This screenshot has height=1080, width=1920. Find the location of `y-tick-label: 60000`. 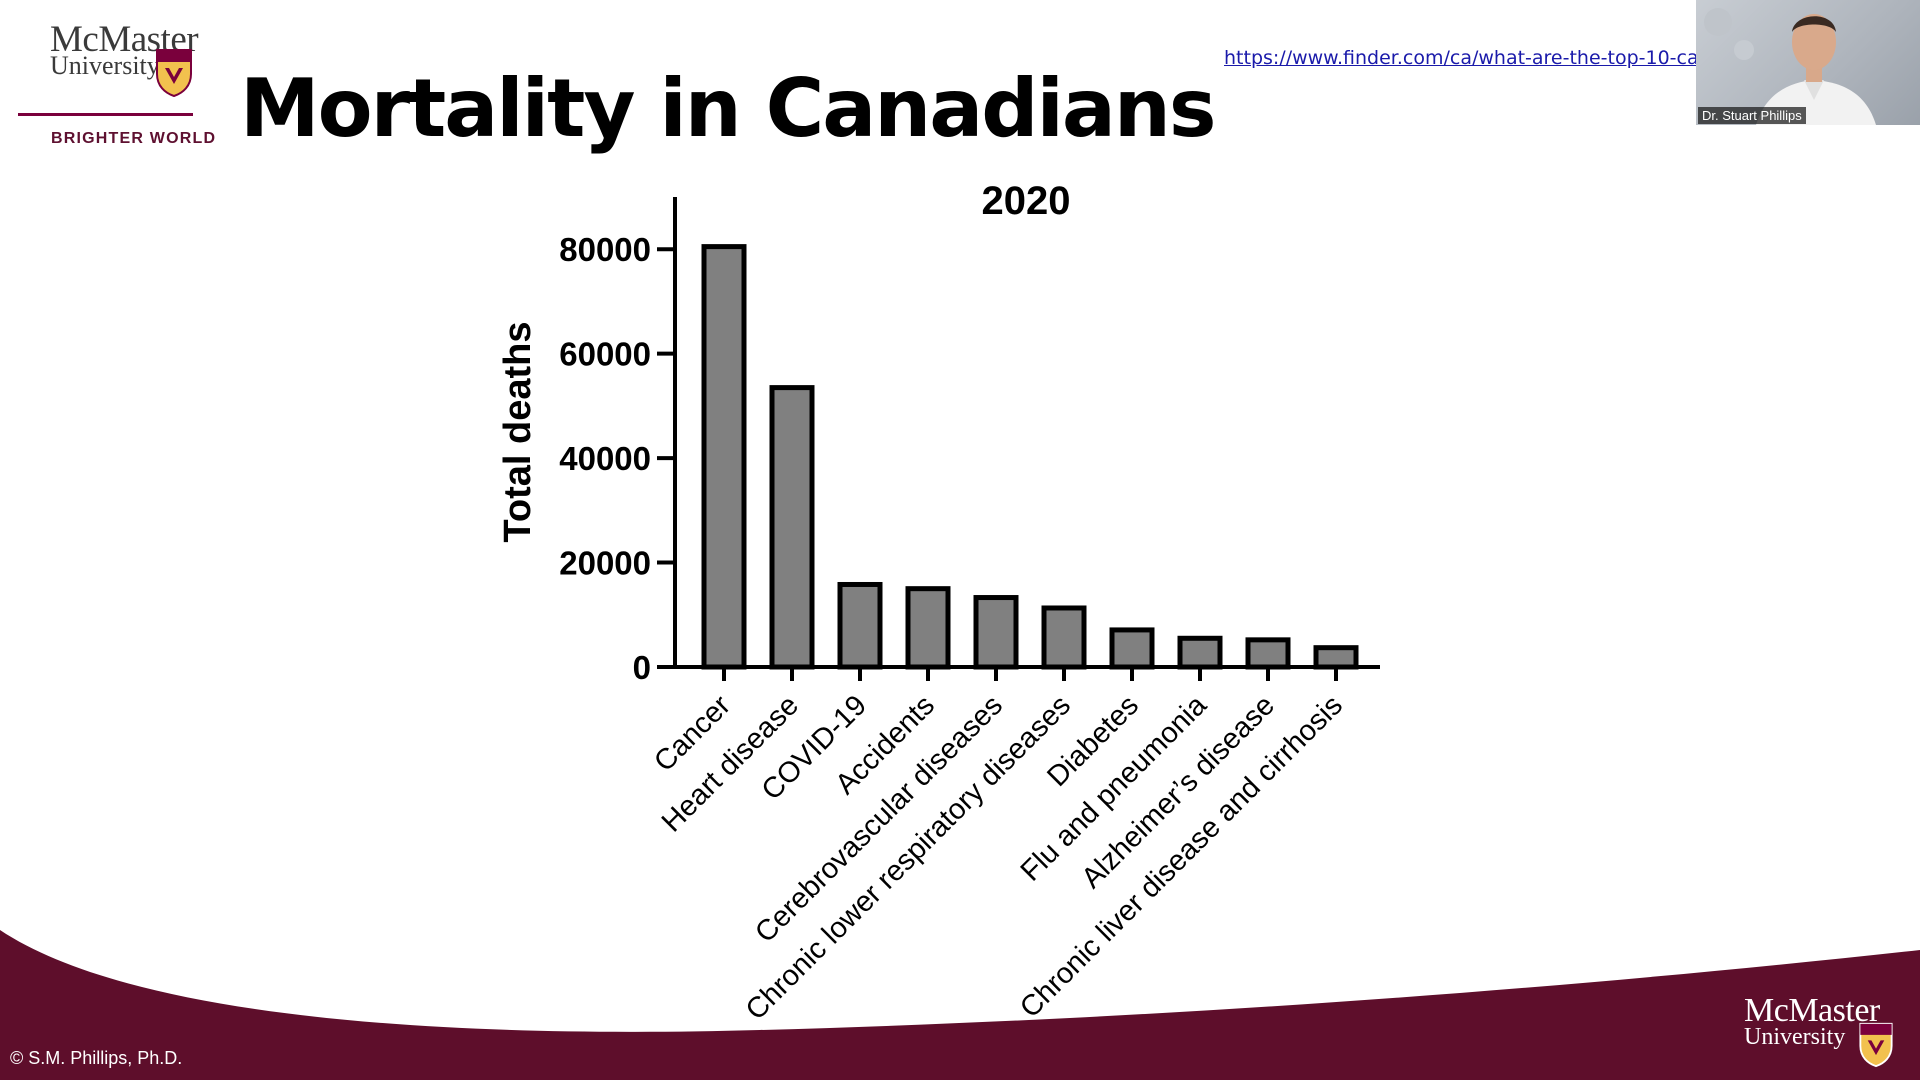

y-tick-label: 60000 is located at coordinates (605, 354).